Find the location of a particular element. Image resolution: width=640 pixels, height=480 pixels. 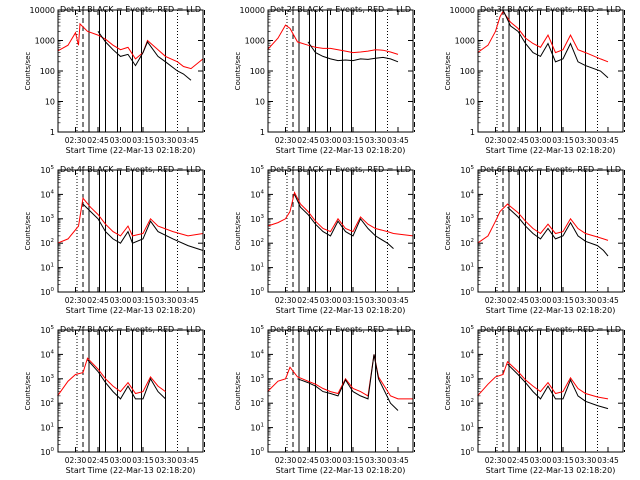

panel-title: Det 6f BLACK = Events, RED = LLD is located at coordinates (550, 169).